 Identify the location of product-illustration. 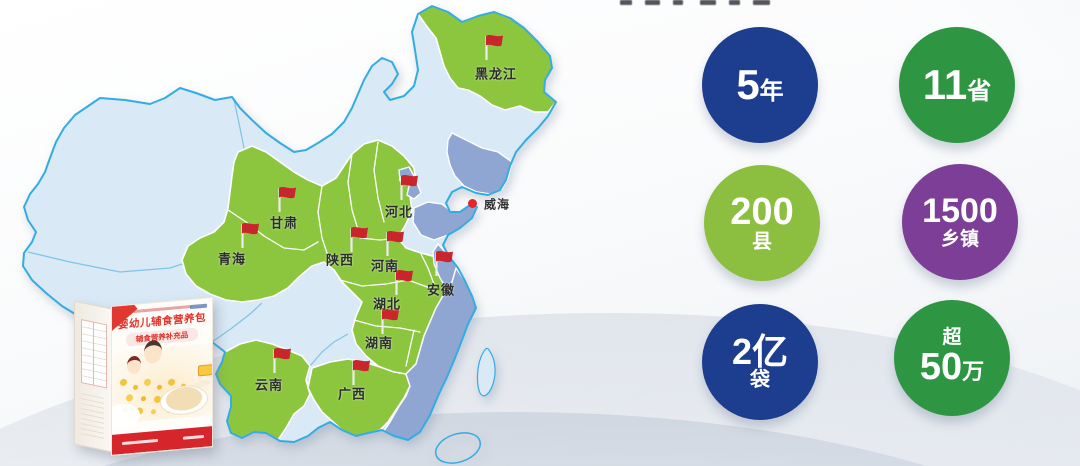
(161, 384).